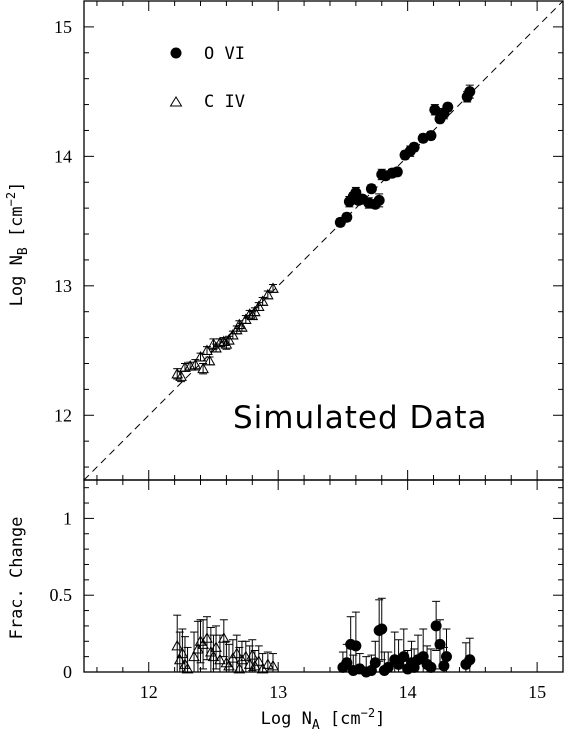 The height and width of the screenshot is (730, 565). What do you see at coordinates (67, 672) in the screenshot?
I see `bottom-y-tick-label: 0` at bounding box center [67, 672].